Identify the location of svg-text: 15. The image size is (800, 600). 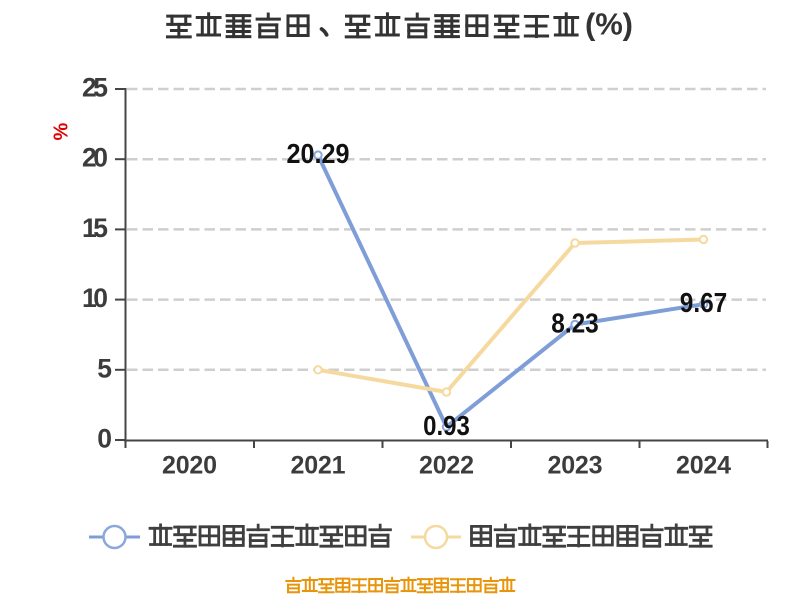
(95, 228).